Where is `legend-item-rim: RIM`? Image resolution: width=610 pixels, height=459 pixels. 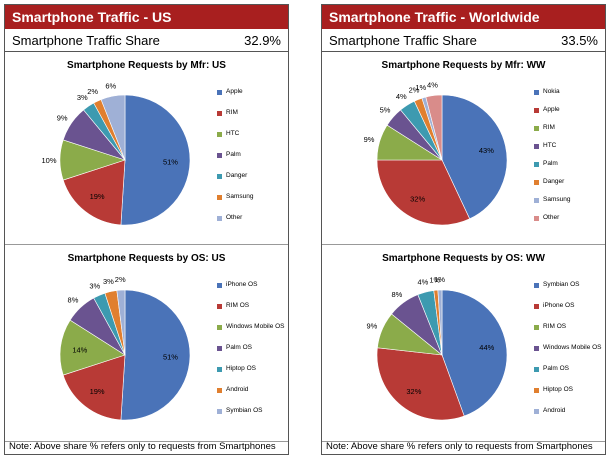 legend-item-rim: RIM is located at coordinates (569, 128).